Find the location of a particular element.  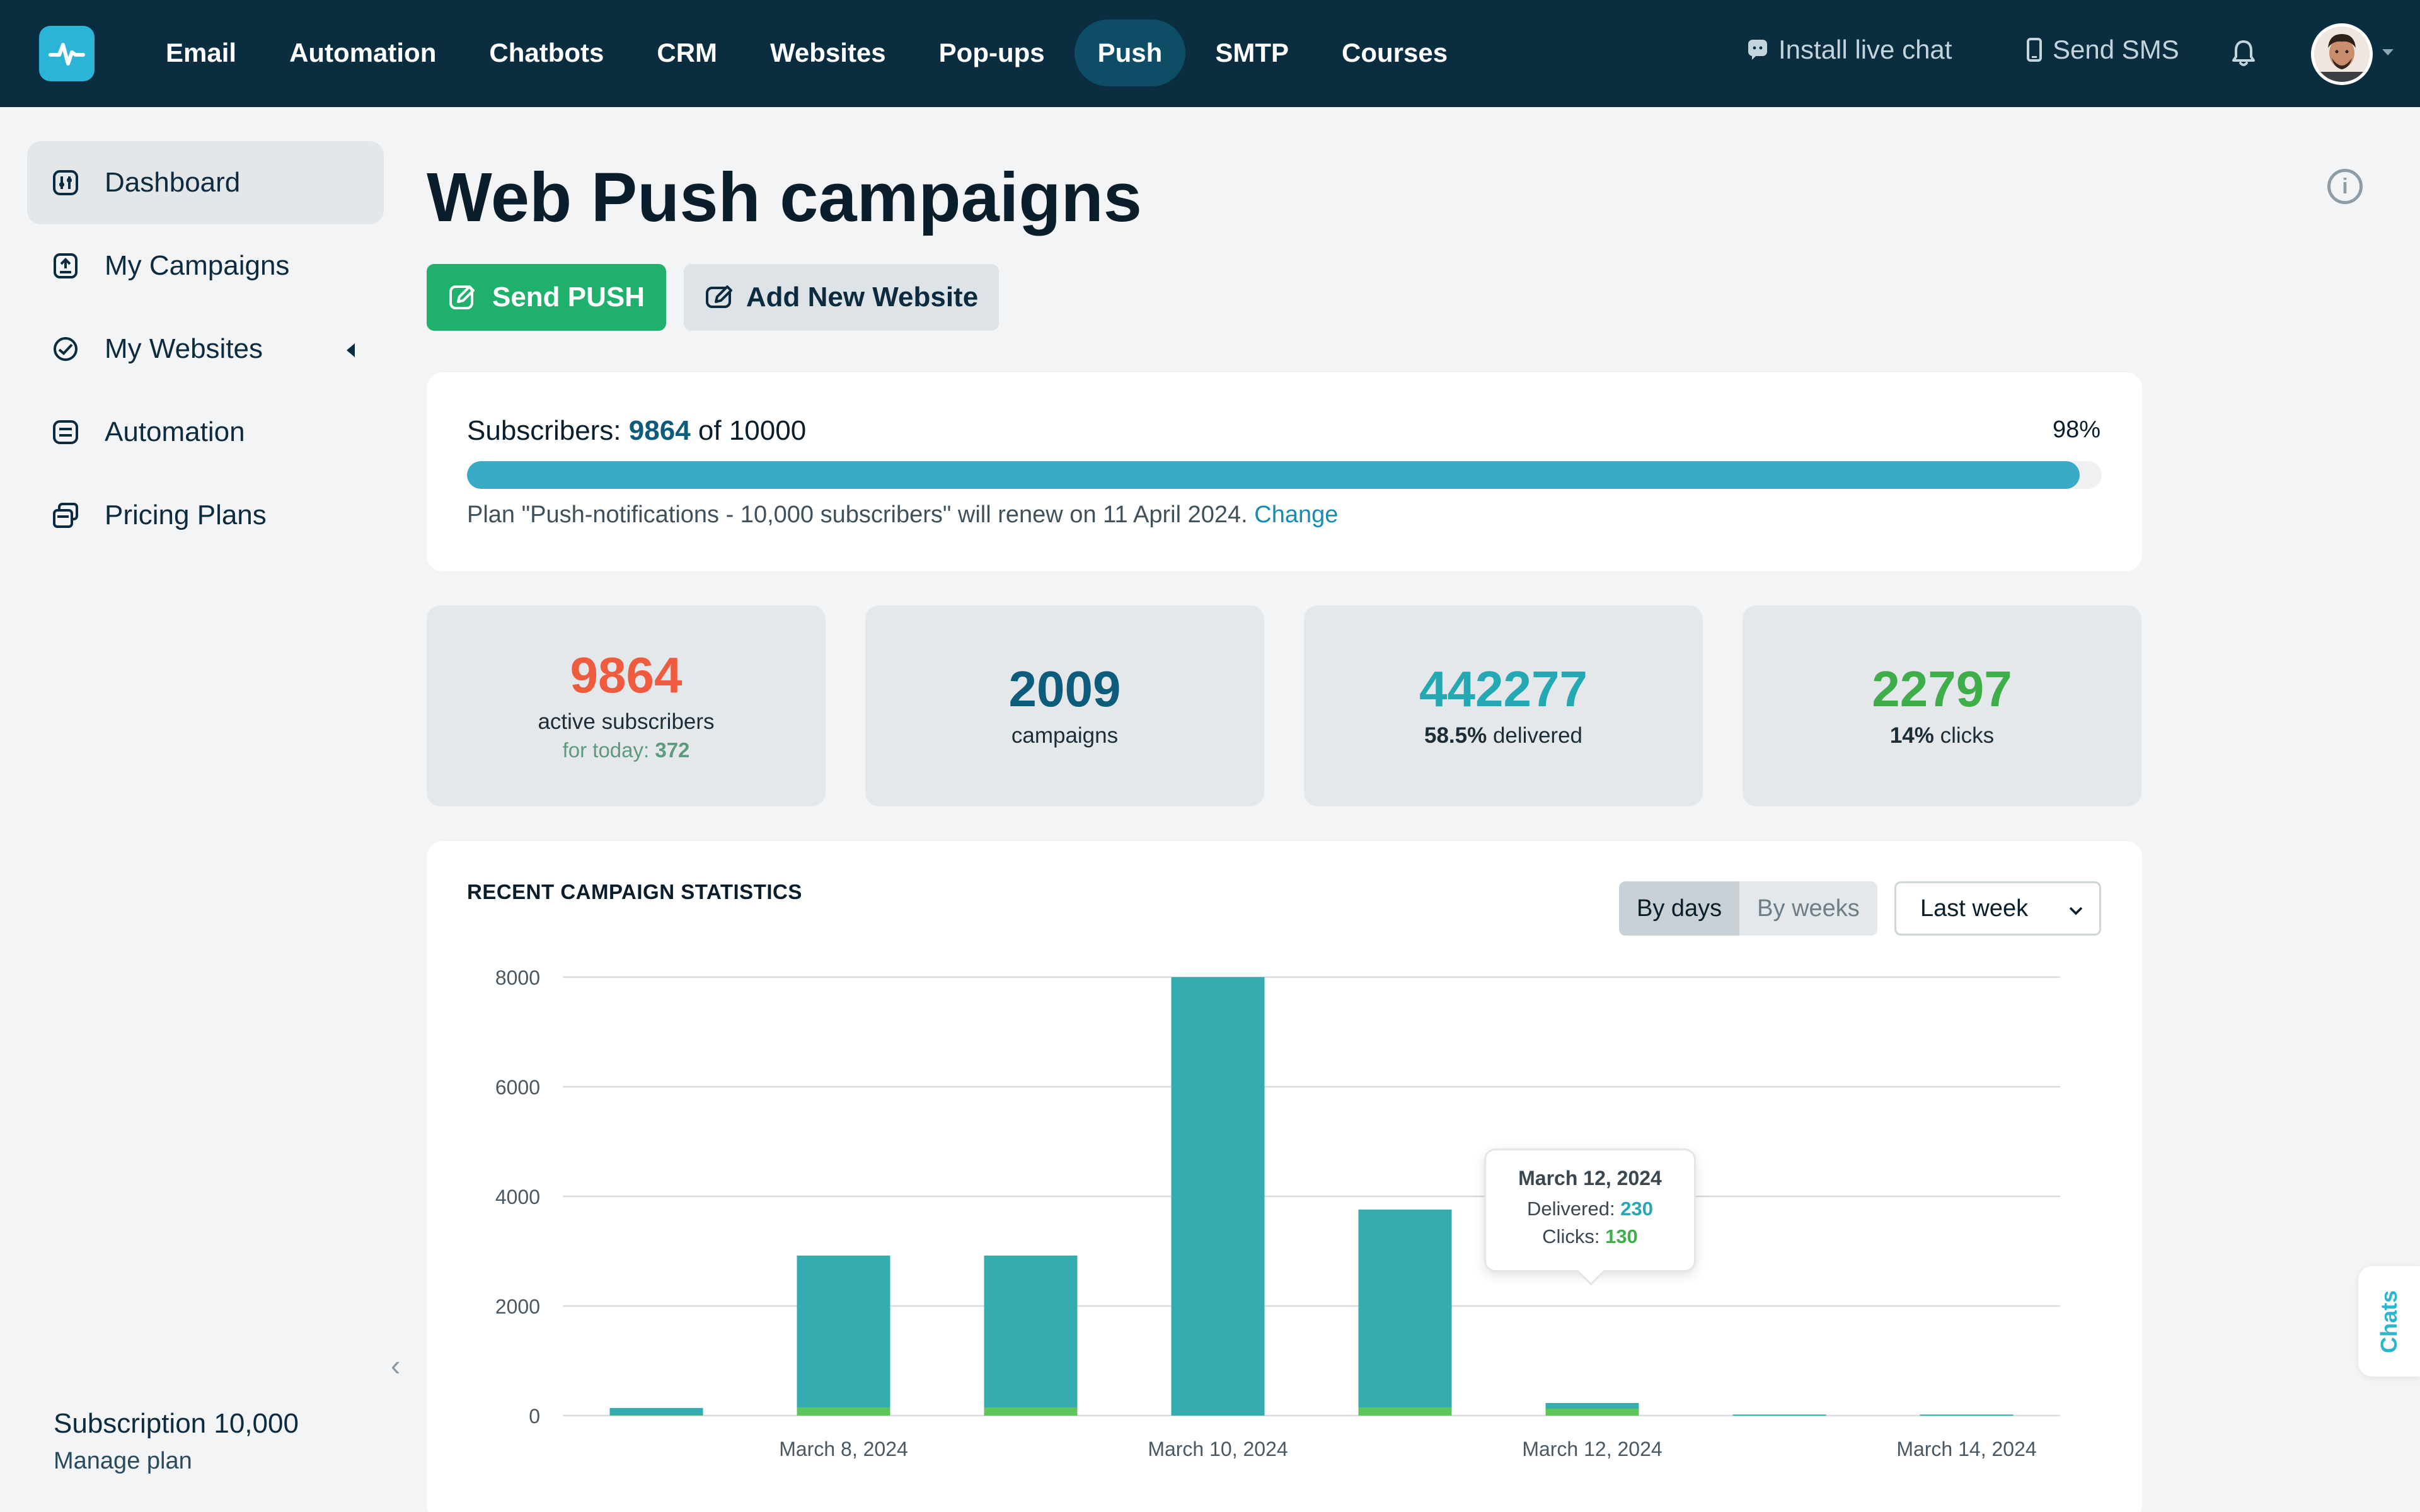

tooltip-clicks-value: 130 is located at coordinates (1622, 1236).